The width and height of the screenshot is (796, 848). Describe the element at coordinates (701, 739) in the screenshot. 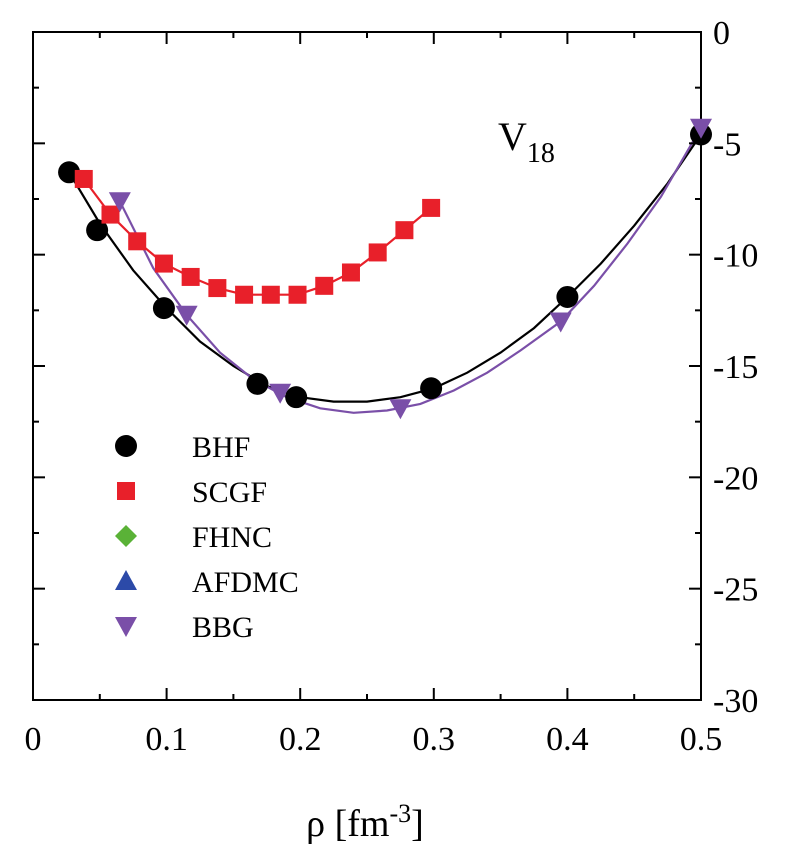

I see `x-tick-label: 0.5` at that location.